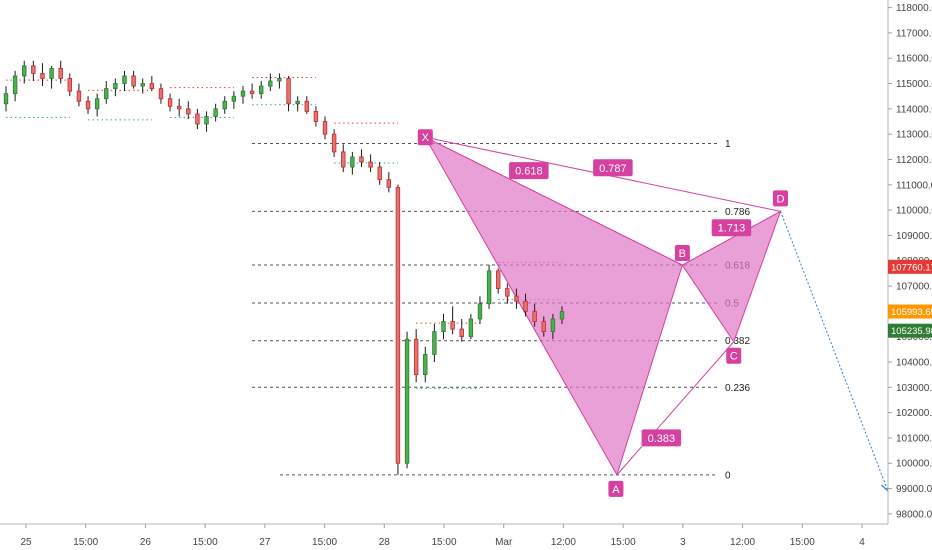 The image size is (932, 550). I want to click on price-tag-label: 105993.65, so click(911, 312).